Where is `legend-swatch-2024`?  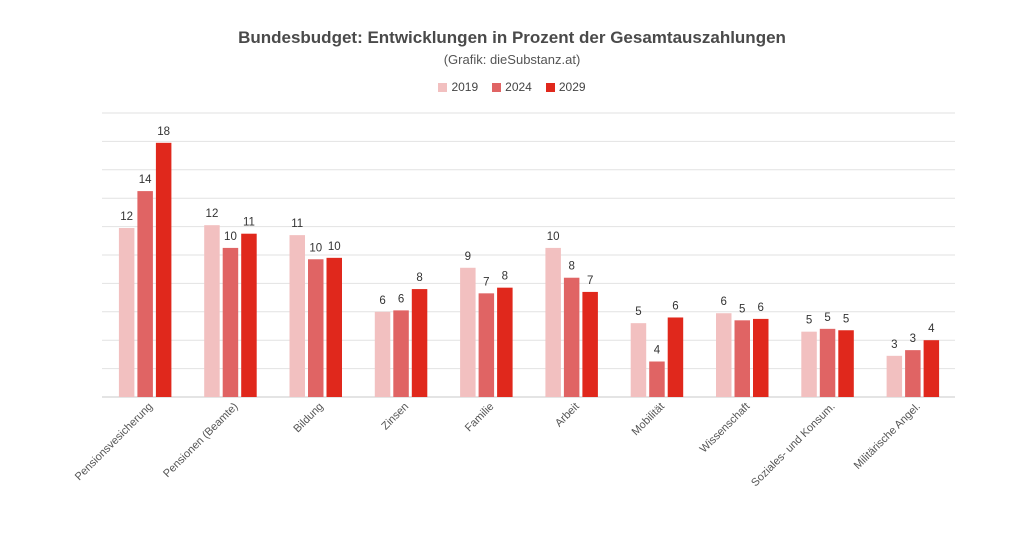
legend-swatch-2024 is located at coordinates (497, 87).